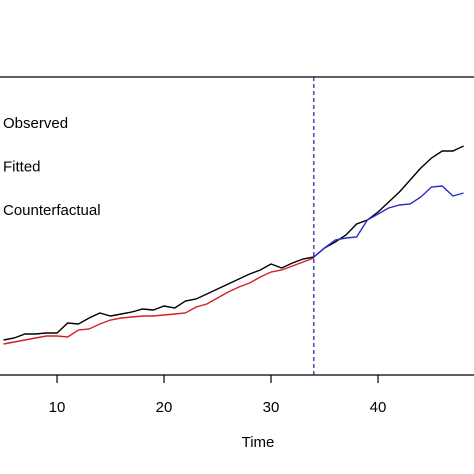 This screenshot has height=474, width=474. Describe the element at coordinates (35, 123) in the screenshot. I see `legend-label: Observed` at that location.